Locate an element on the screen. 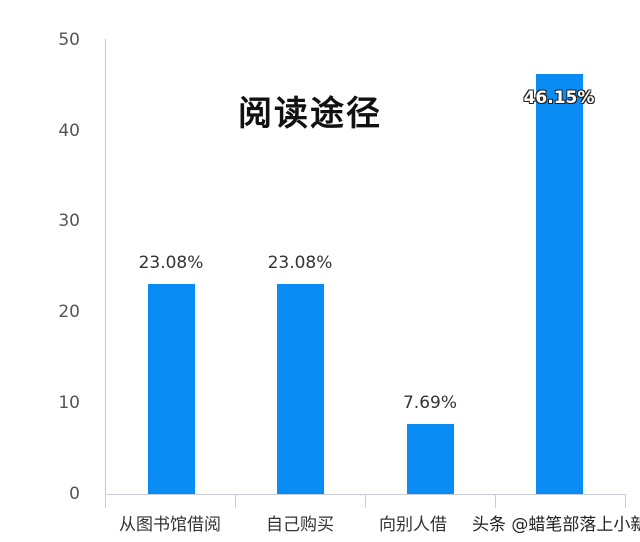  y-tick-50: 50 is located at coordinates (69, 40).